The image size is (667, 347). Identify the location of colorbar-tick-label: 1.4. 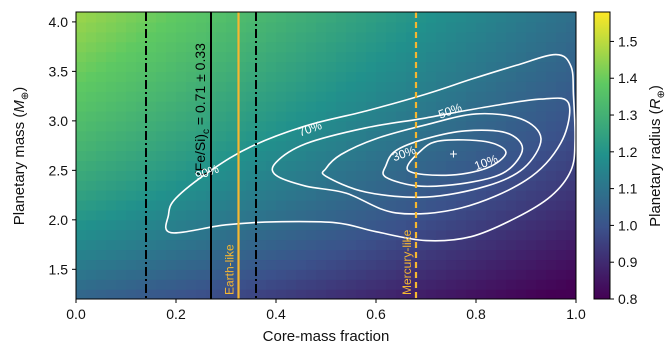
(628, 78).